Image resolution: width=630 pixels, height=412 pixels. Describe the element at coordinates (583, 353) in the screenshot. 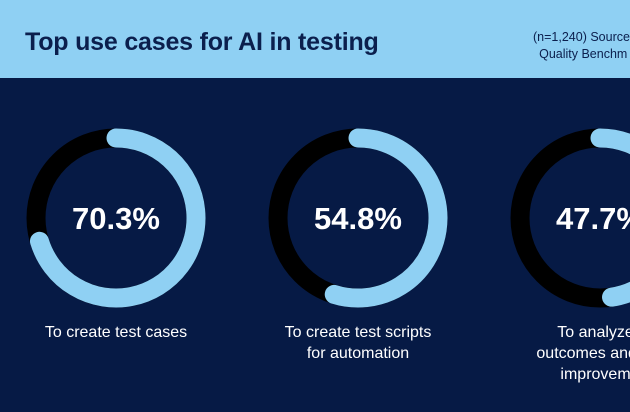

I see `category-label-line: outcomes and rec` at that location.